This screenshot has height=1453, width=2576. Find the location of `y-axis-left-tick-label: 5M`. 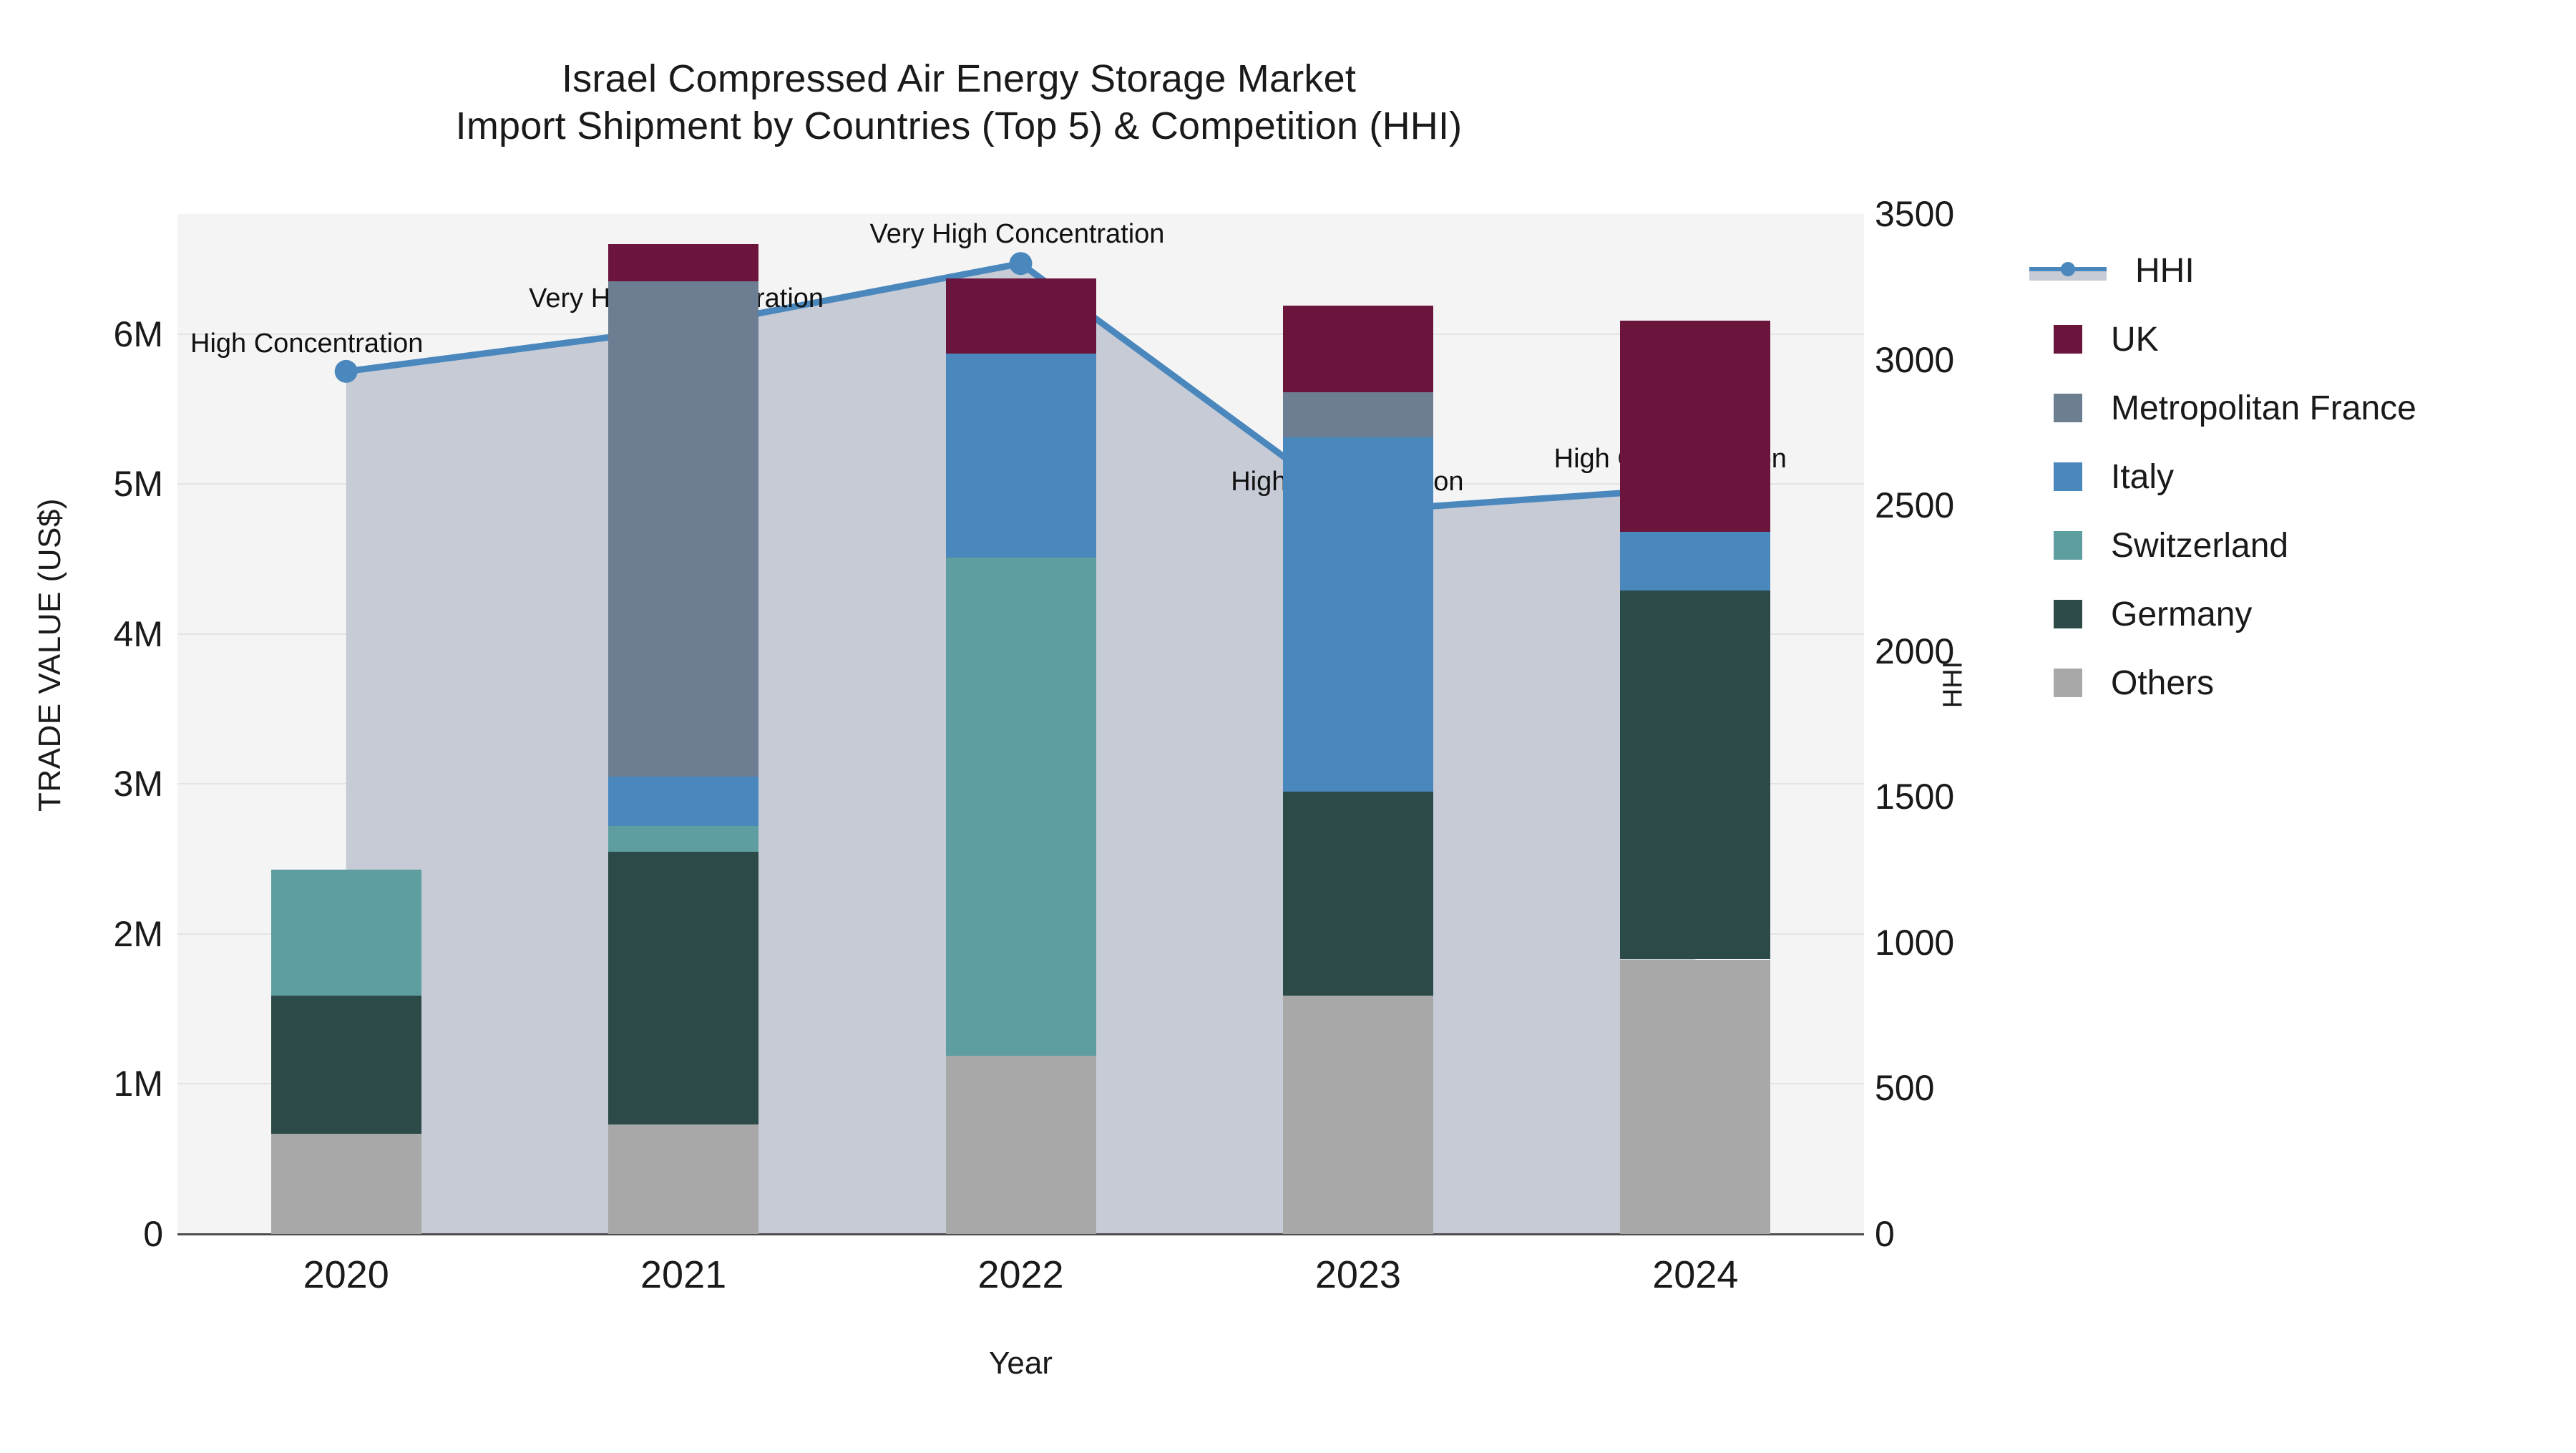

y-axis-left-tick-label: 5M is located at coordinates (138, 485).